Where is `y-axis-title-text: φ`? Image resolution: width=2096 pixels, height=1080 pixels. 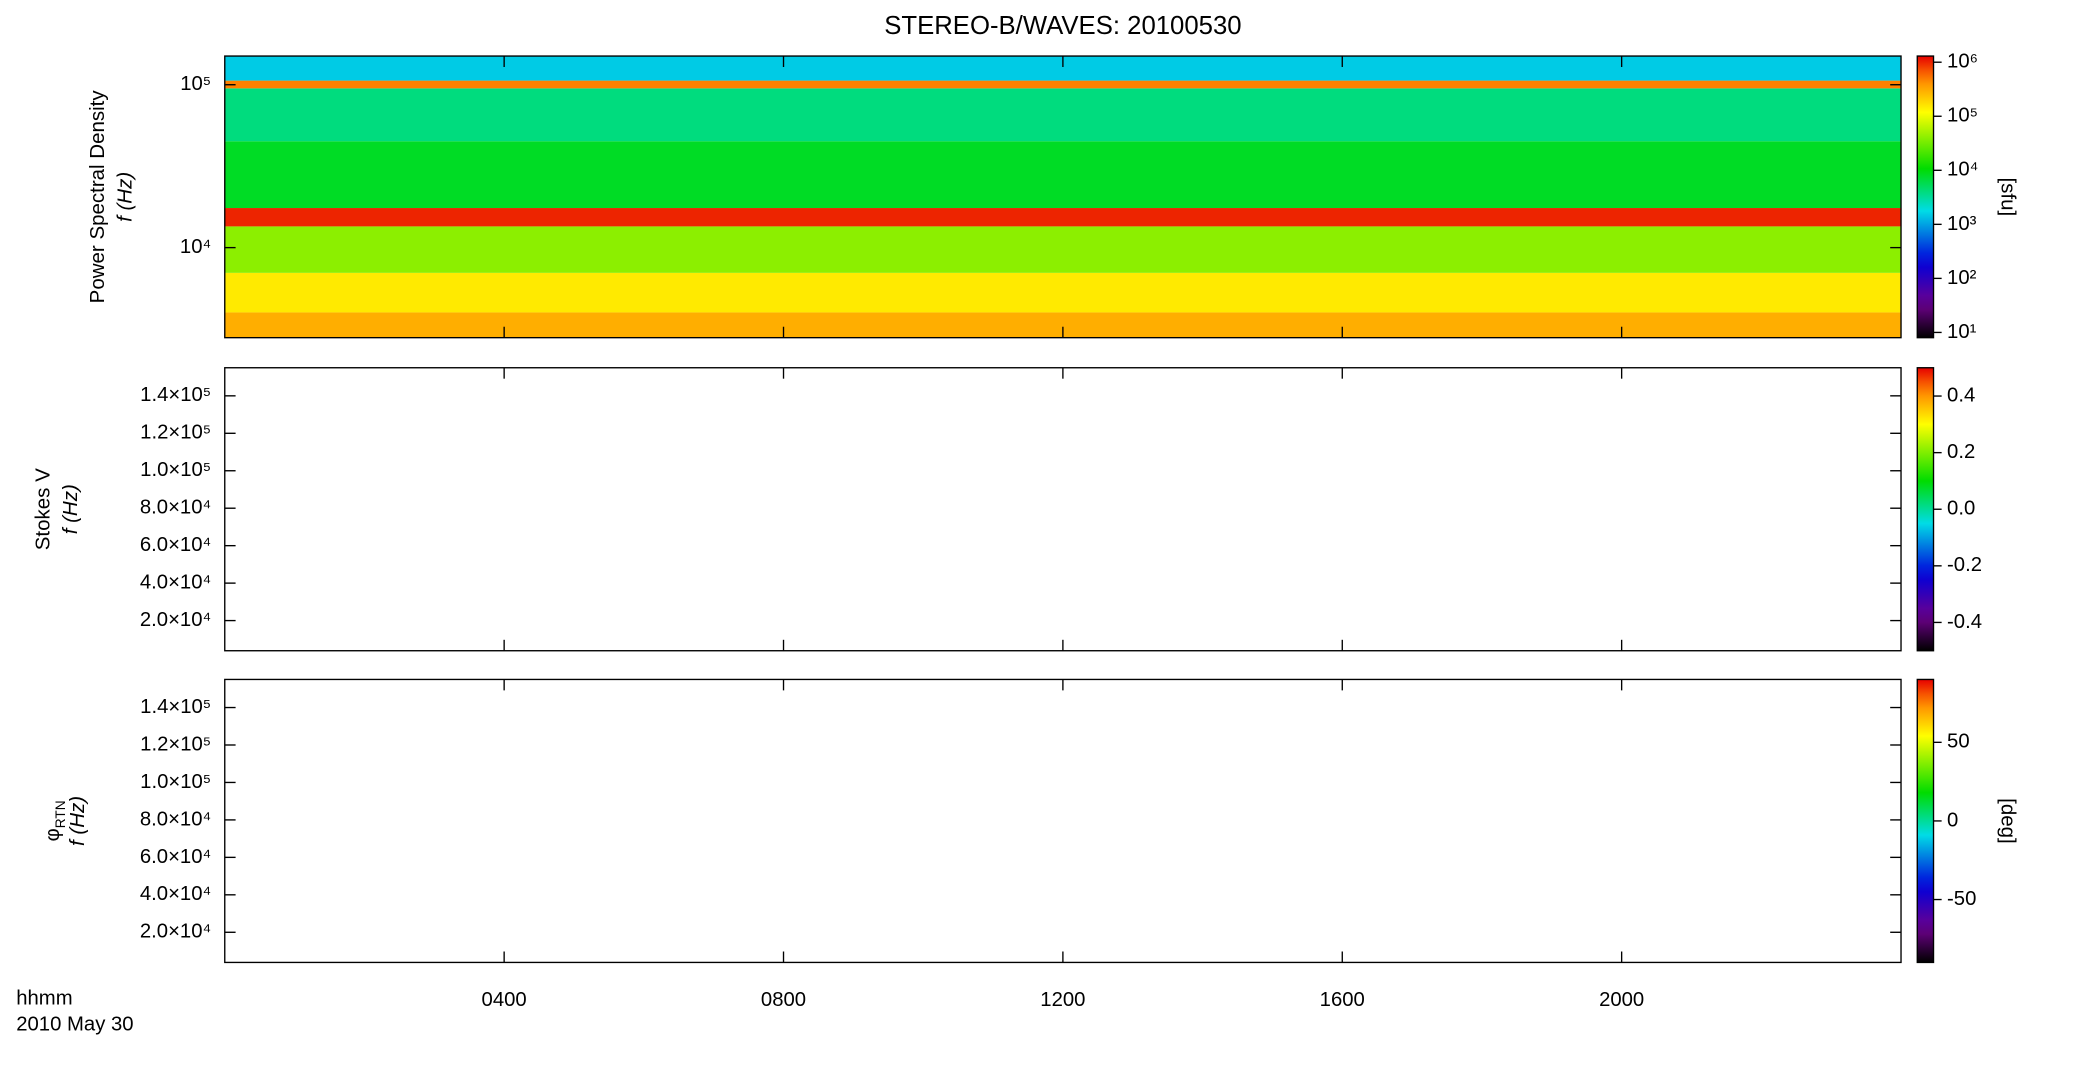 y-axis-title-text: φ is located at coordinates (54, 834).